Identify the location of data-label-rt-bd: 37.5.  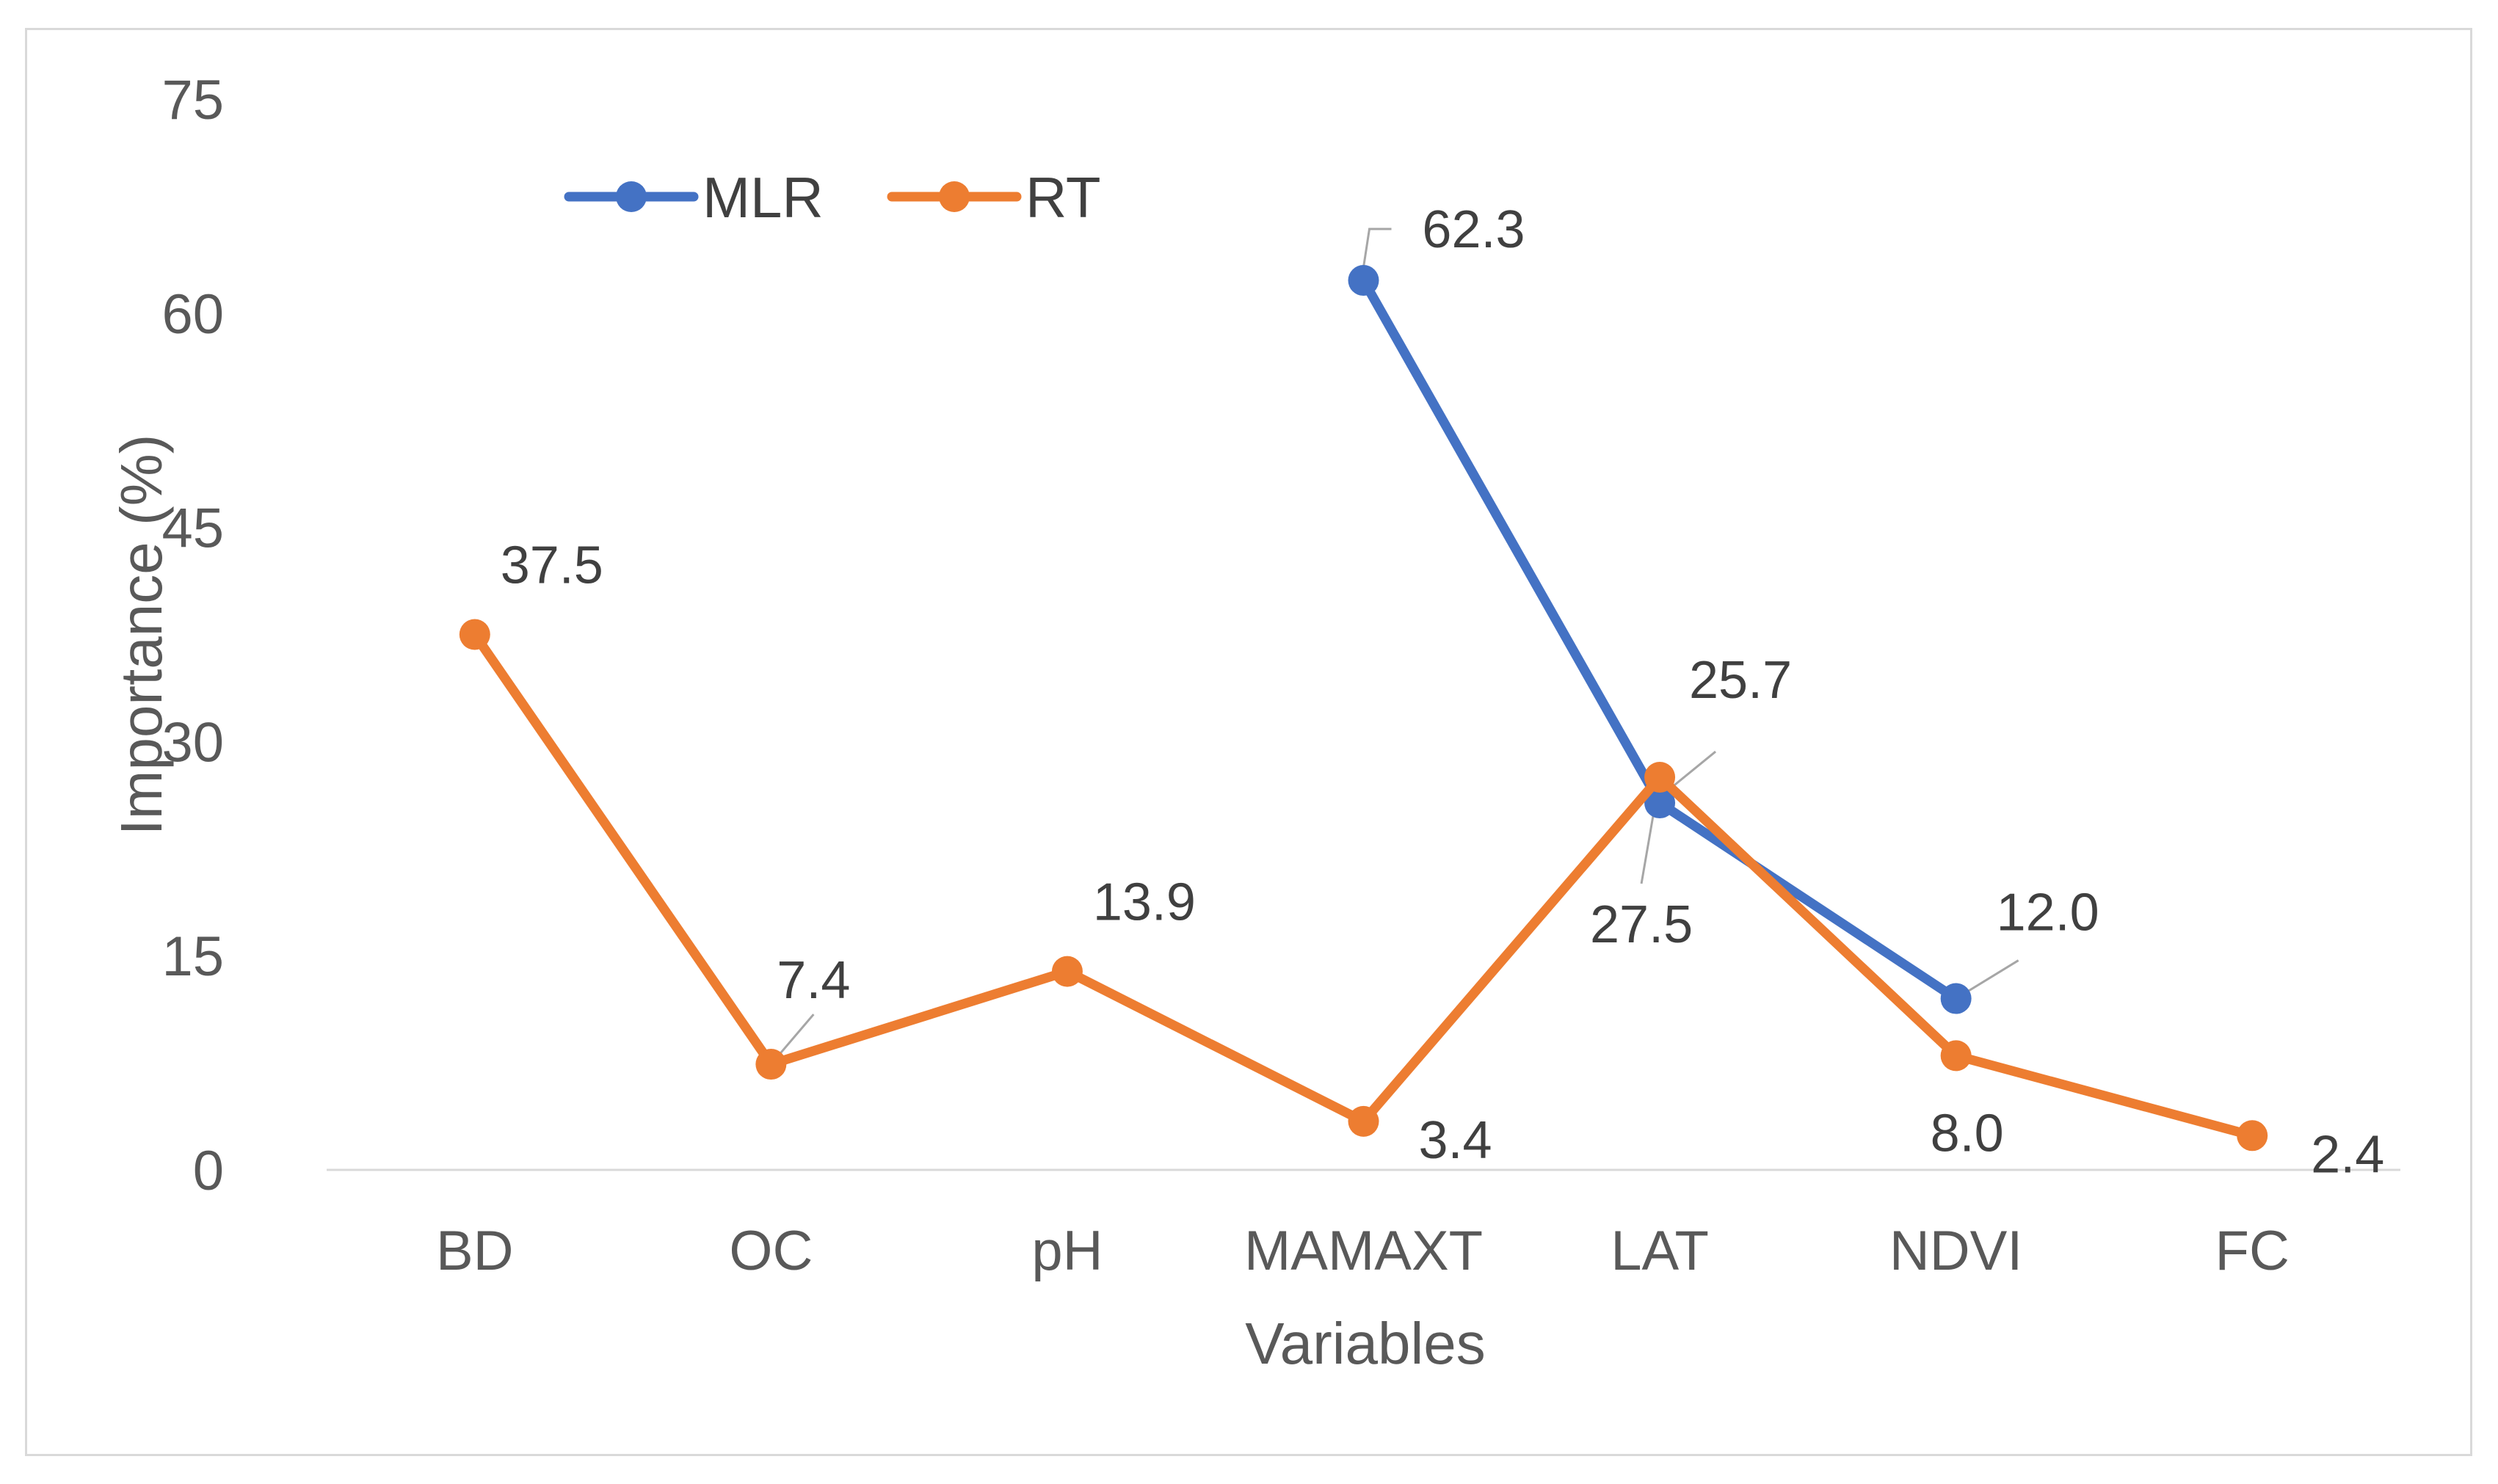
(552, 566).